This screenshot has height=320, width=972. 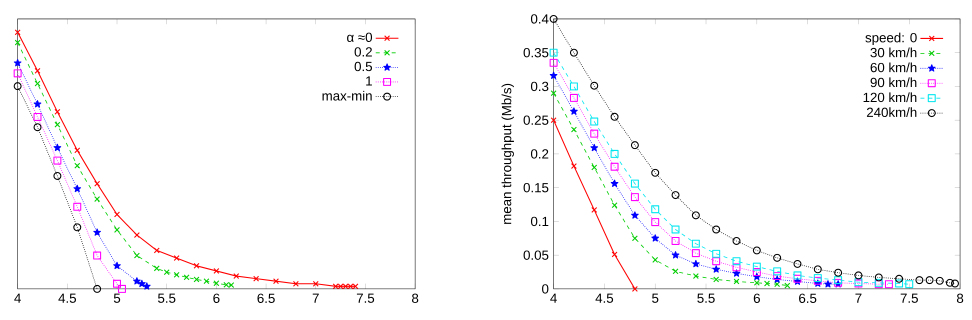 What do you see at coordinates (545, 289) in the screenshot?
I see `y-tick-label: 0` at bounding box center [545, 289].